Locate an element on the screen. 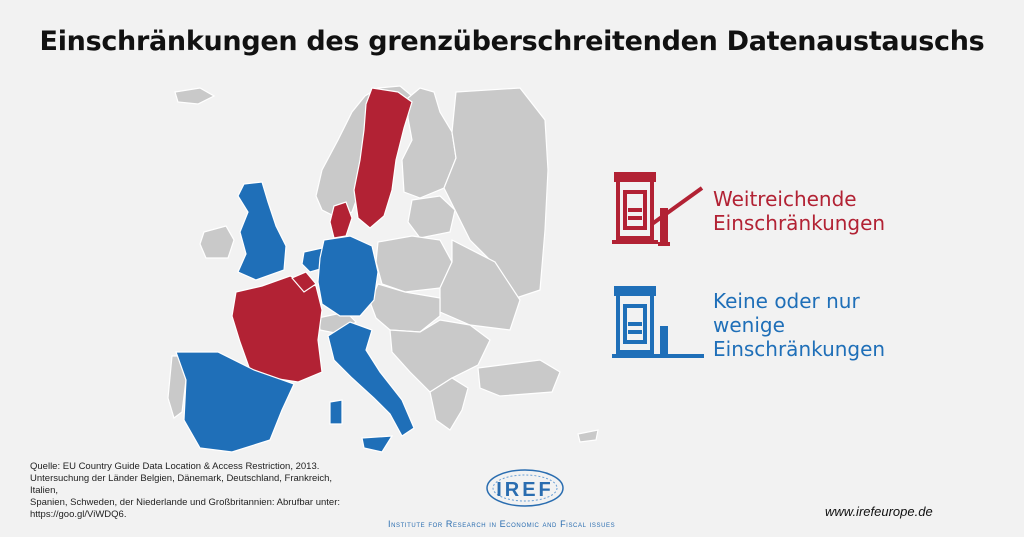 Image resolution: width=1024 pixels, height=537 pixels. country-belgium is located at coordinates (304, 282).